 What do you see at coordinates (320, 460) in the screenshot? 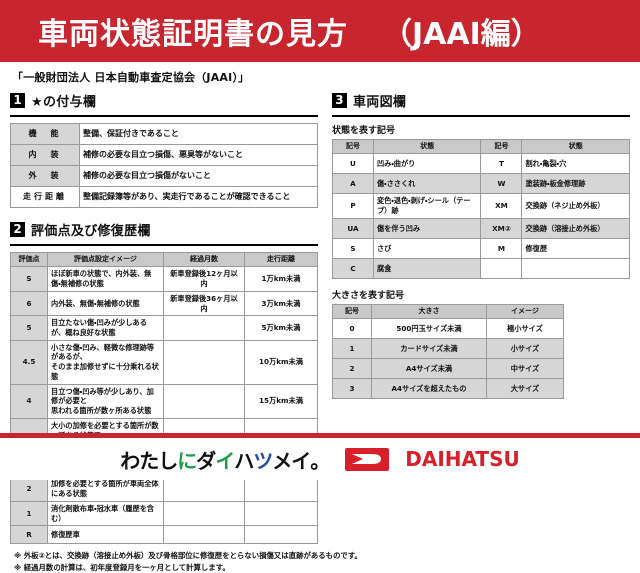
I see `tagline-char: 。` at bounding box center [320, 460].